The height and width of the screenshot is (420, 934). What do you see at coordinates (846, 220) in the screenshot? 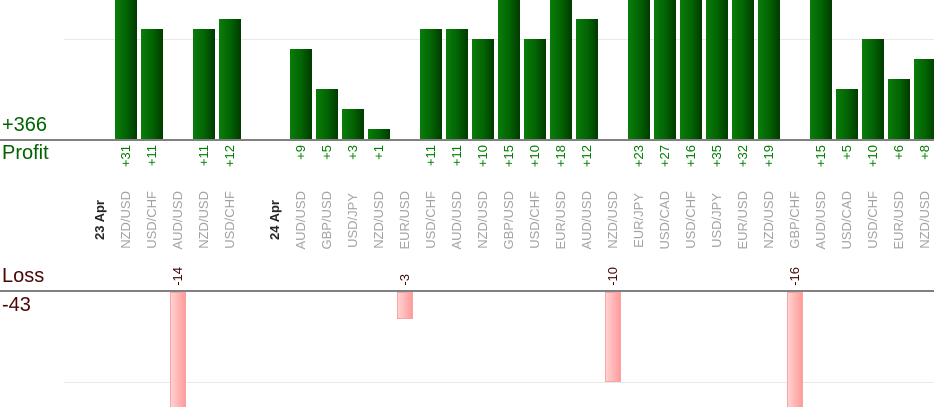
I see `pair-label-text: USD/CAD` at bounding box center [846, 220].